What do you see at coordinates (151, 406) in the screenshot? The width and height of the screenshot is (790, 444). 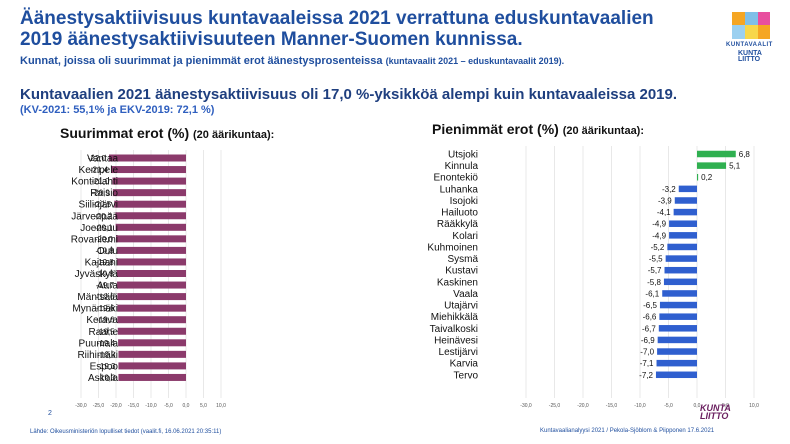 I see `x-tick-label-left: -10,0` at bounding box center [151, 406].